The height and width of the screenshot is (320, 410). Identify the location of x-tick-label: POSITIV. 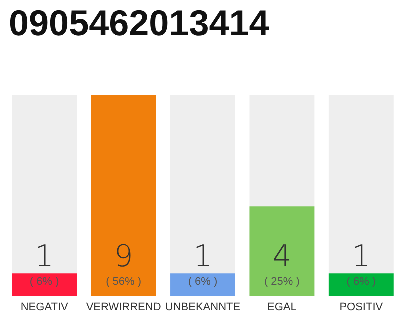
(362, 308).